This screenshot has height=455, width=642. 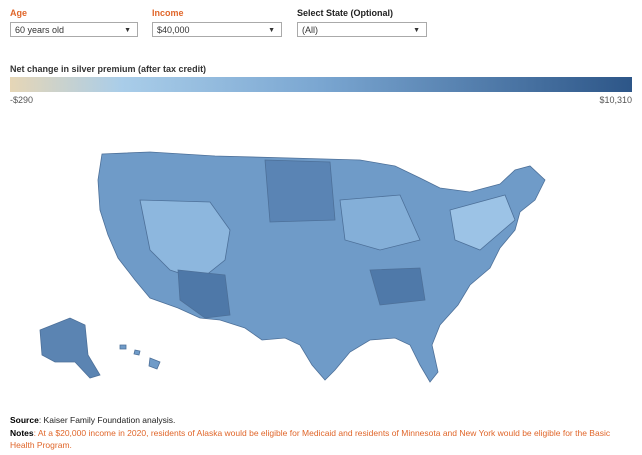 I want to click on dropdown: 60 years old ▼, so click(x=74, y=29).